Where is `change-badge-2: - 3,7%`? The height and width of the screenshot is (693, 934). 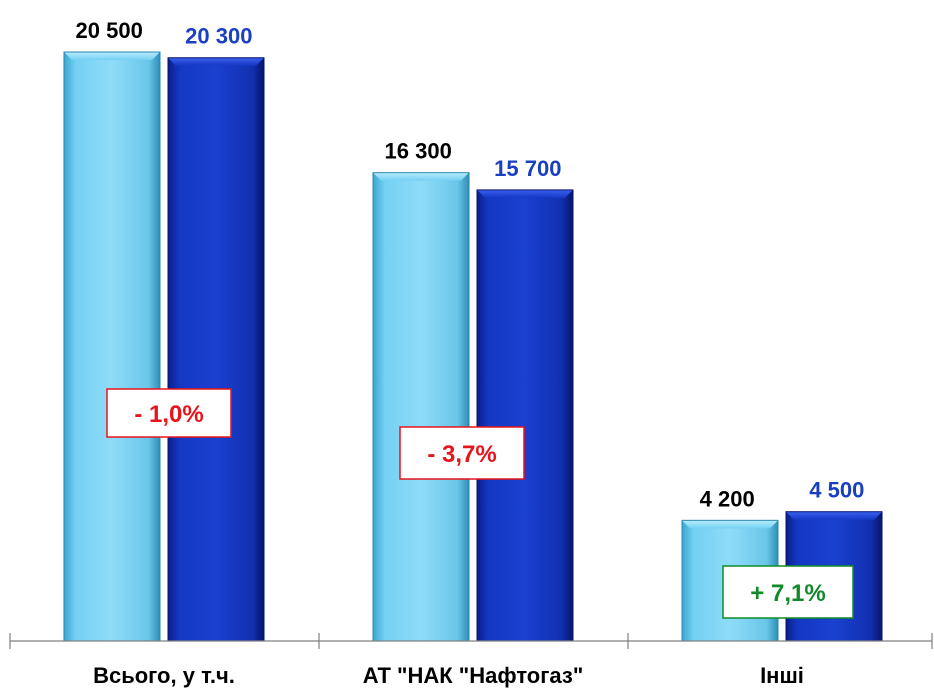 change-badge-2: - 3,7% is located at coordinates (462, 453).